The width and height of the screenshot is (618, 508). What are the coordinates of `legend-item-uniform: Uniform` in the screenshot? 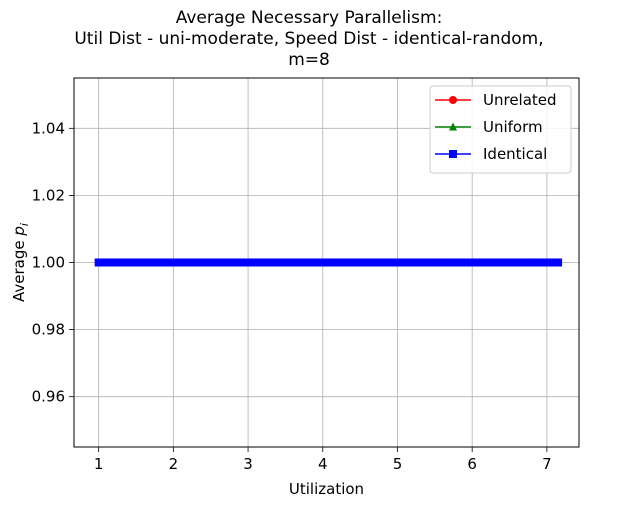 It's located at (489, 127).